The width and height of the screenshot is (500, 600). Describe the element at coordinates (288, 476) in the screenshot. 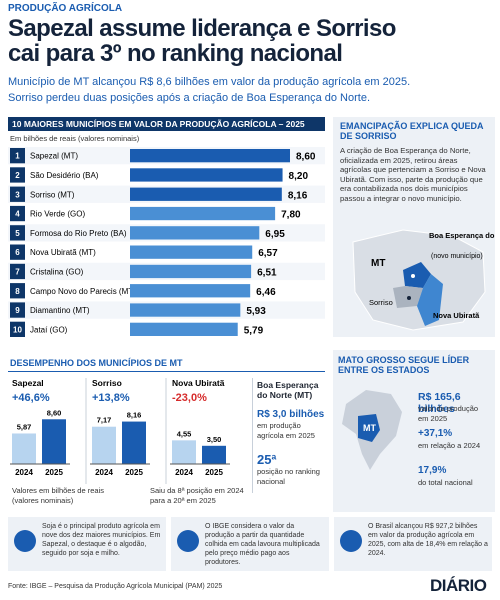

I see `boa-rank-note: posição no ranking nacional` at that location.